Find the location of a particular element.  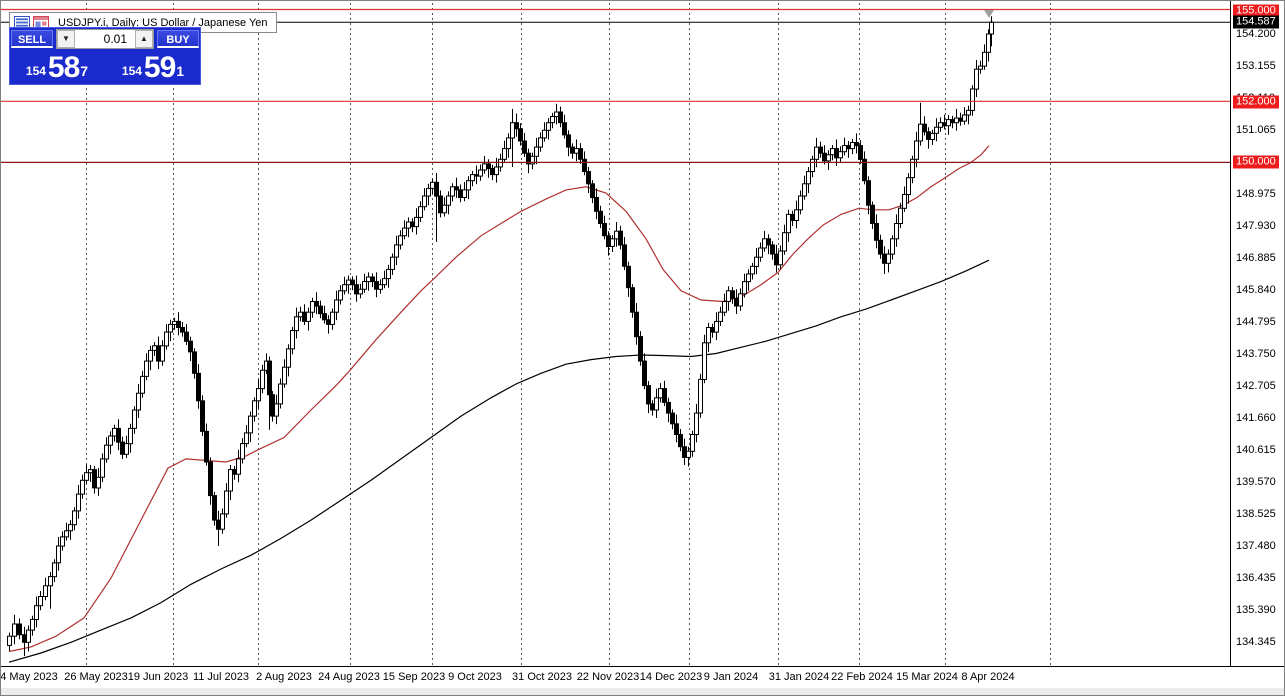

volume-input: 0.01 is located at coordinates (105, 38).